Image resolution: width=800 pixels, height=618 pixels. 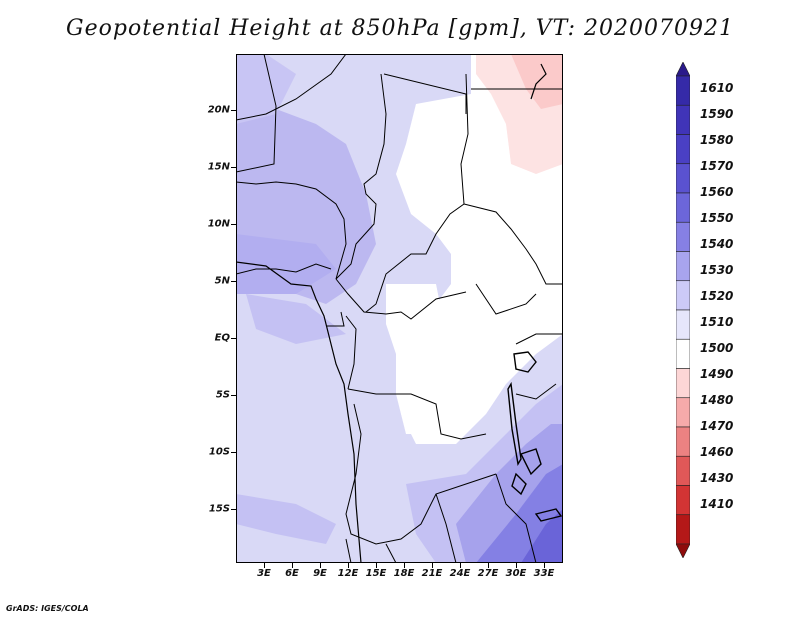 I want to click on lon-label: 33E, so click(x=544, y=573).